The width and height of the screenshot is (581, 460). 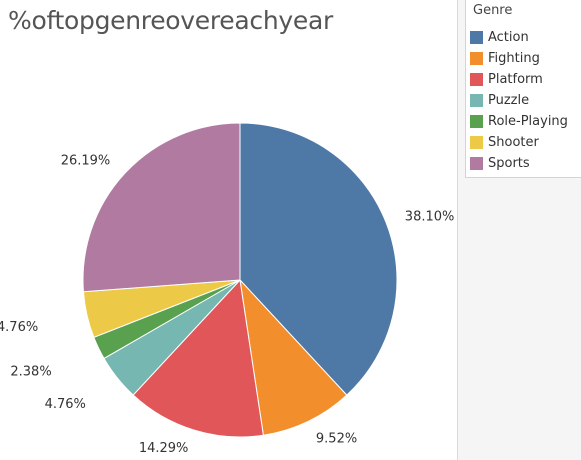 What do you see at coordinates (170, 20) in the screenshot?
I see `chart-title: %oftopgenreovereachyear` at bounding box center [170, 20].